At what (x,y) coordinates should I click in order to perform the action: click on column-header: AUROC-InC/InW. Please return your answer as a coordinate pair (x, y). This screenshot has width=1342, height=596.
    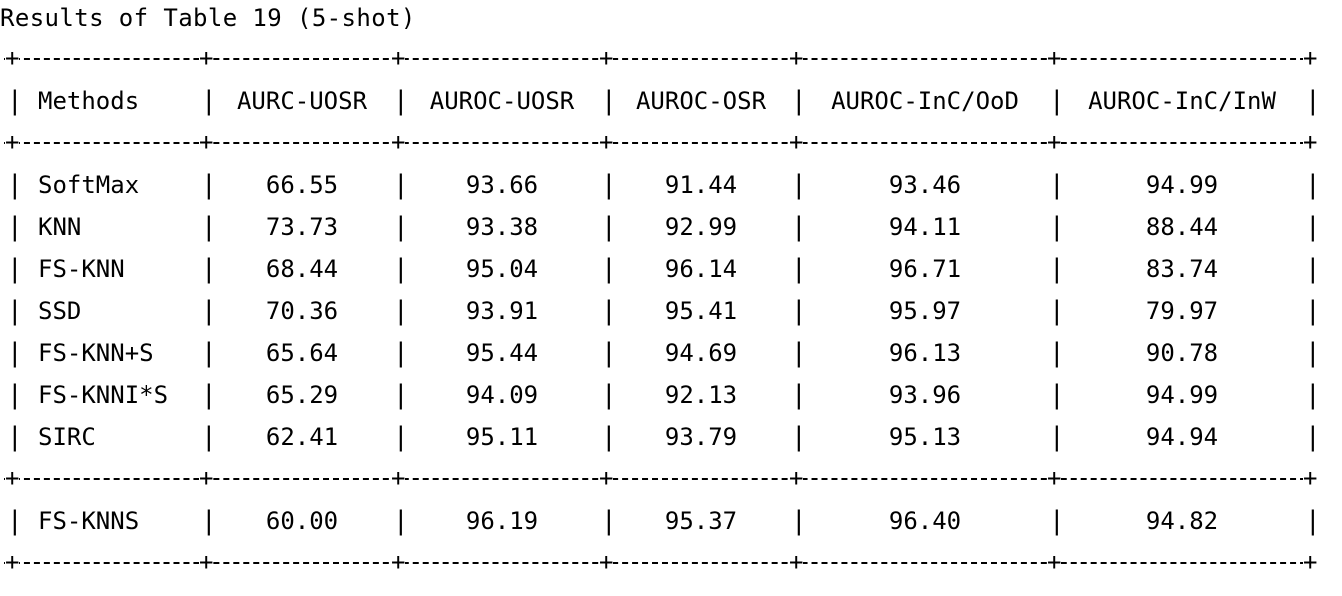
    Looking at the image, I should click on (1182, 101).